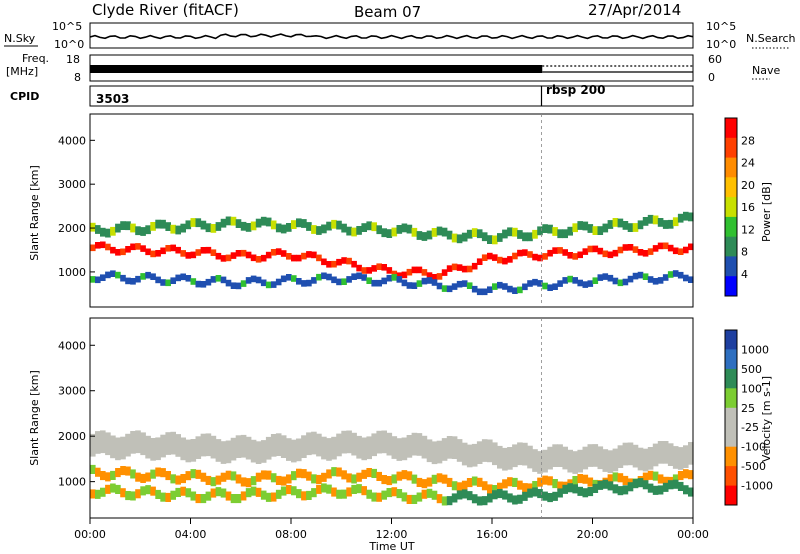  I want to click on nsky-trace, so click(391, 36).